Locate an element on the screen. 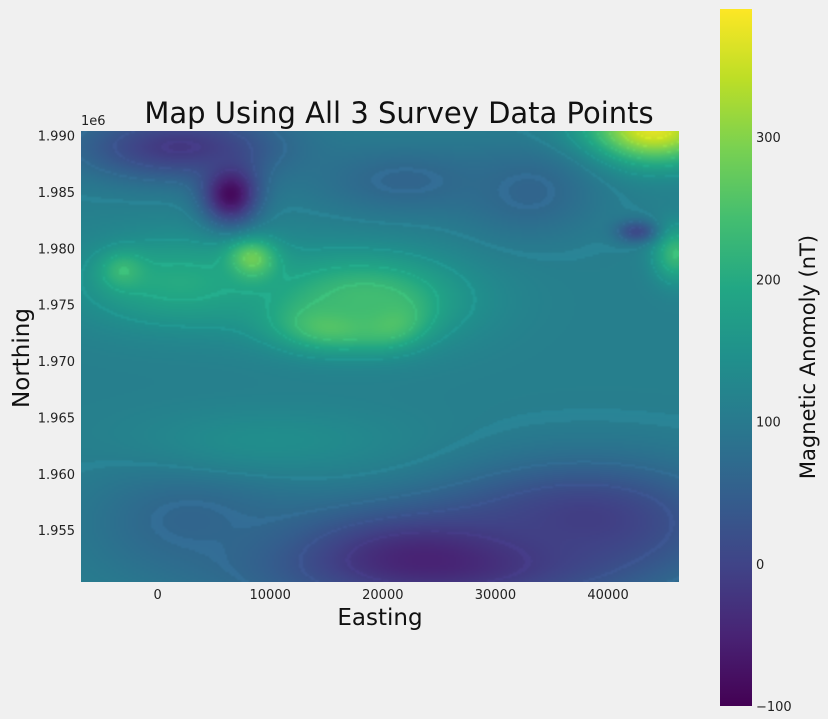  y-tick-label: 1.960 is located at coordinates (56, 475).